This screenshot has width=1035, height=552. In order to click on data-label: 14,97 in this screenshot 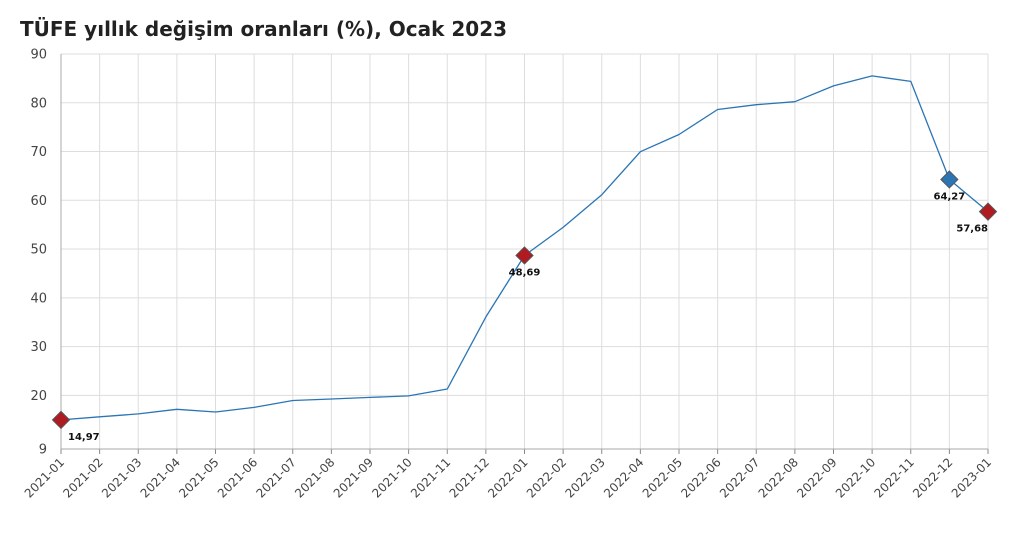, I will do `click(84, 437)`.